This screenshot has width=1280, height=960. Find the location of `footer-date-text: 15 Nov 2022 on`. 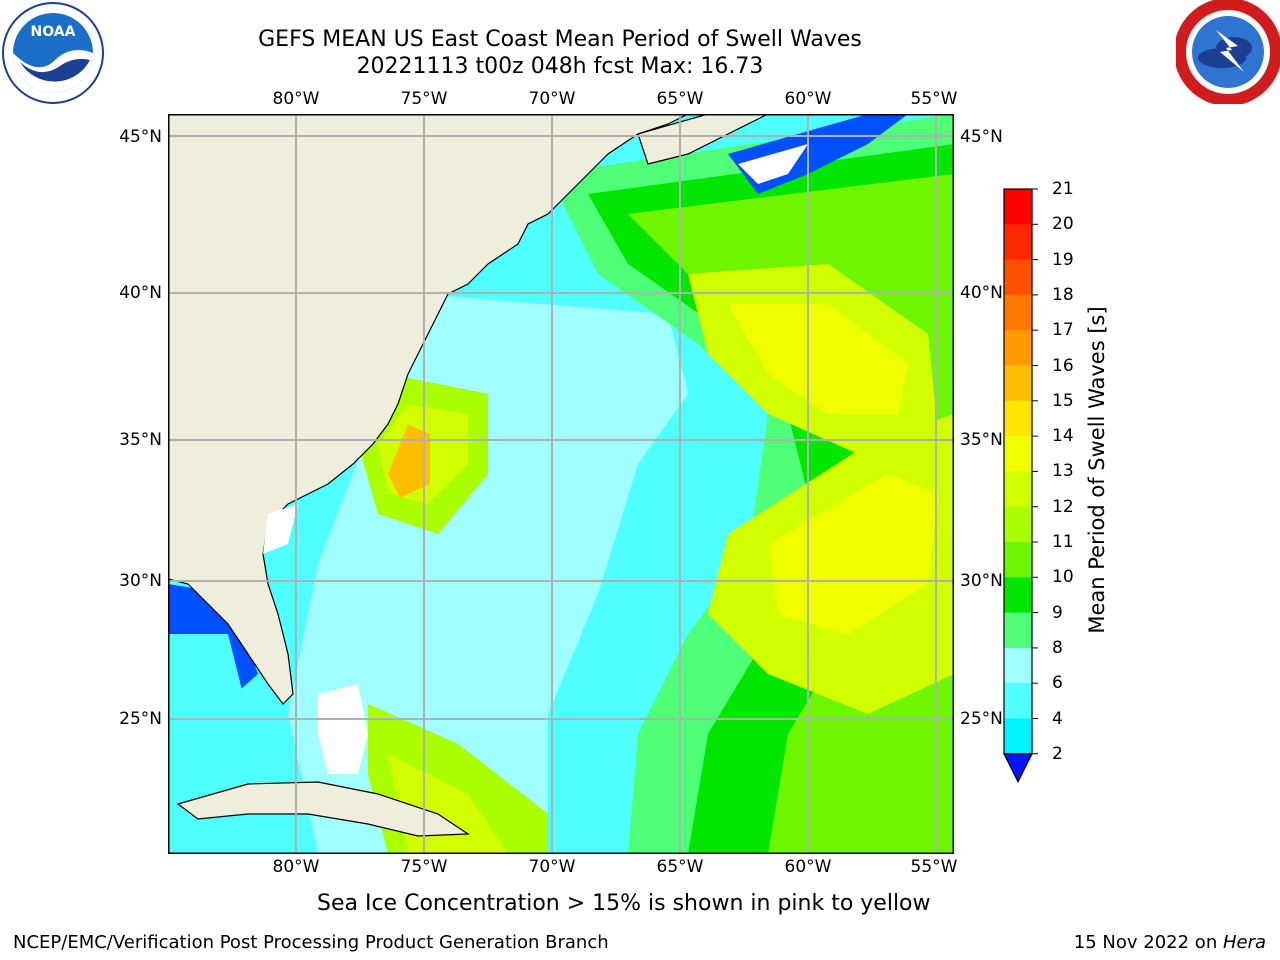

footer-date-text: 15 Nov 2022 on is located at coordinates (1148, 942).